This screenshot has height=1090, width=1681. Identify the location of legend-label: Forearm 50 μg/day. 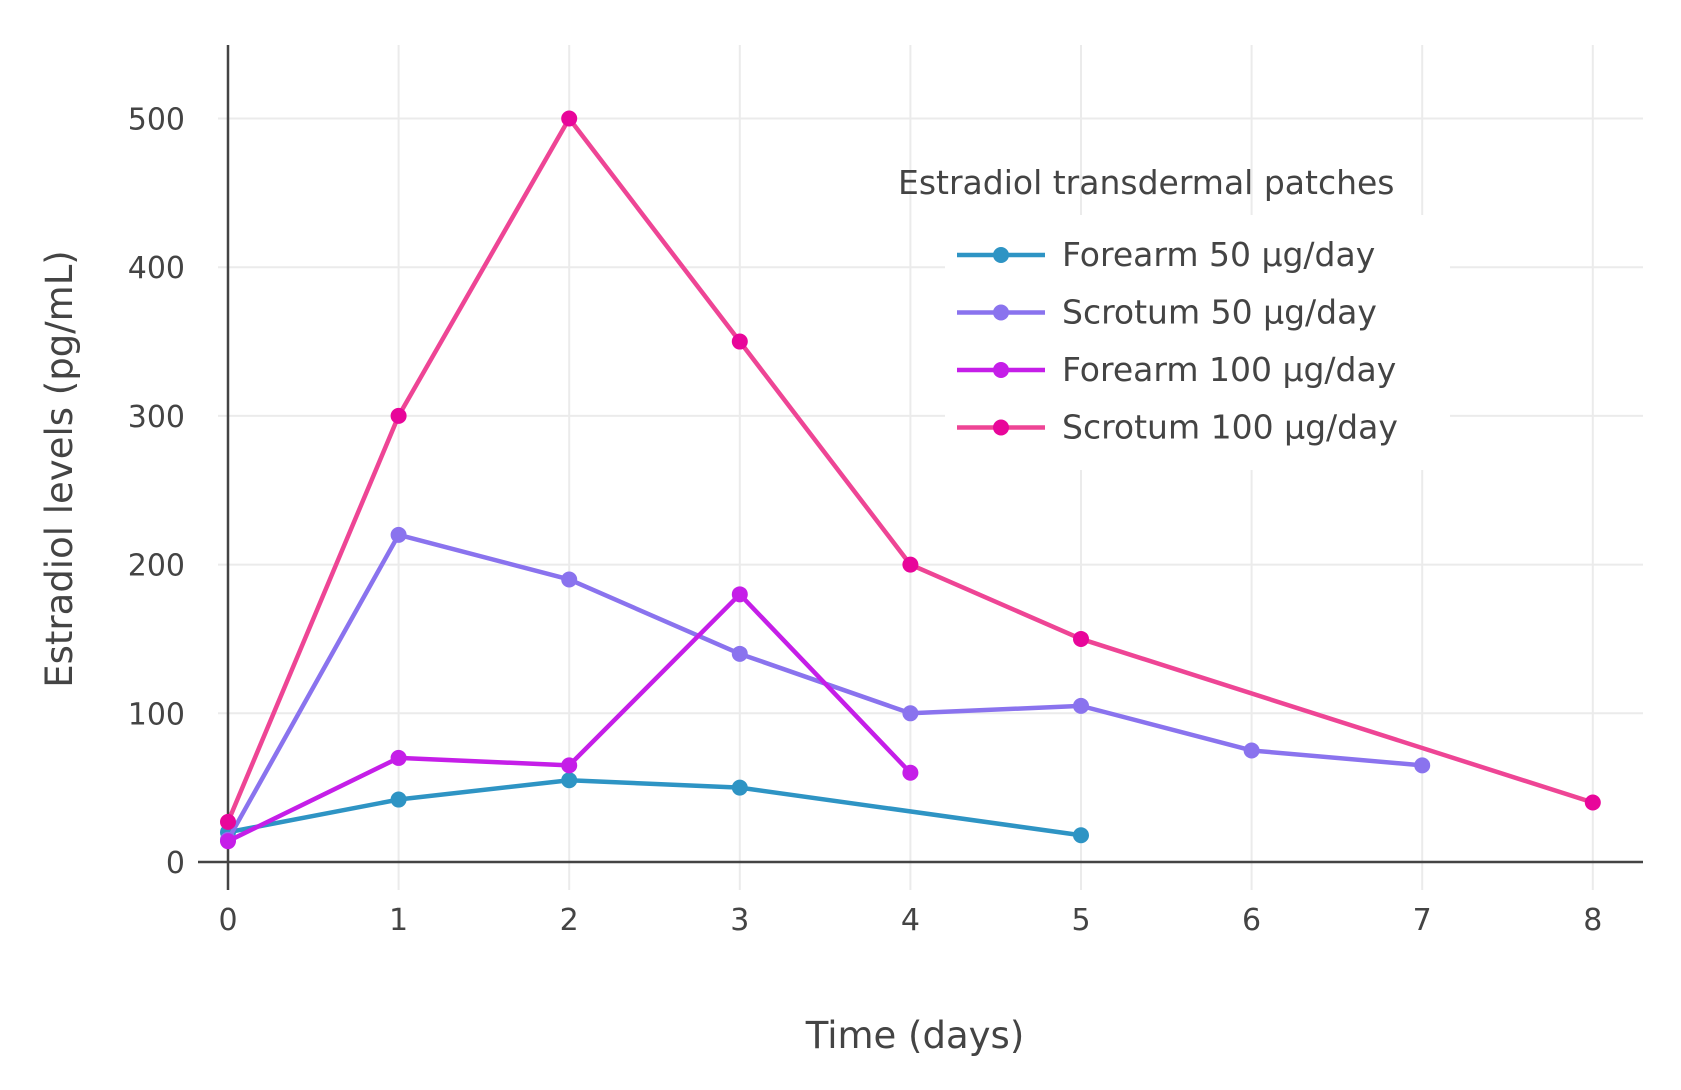
(1218, 254).